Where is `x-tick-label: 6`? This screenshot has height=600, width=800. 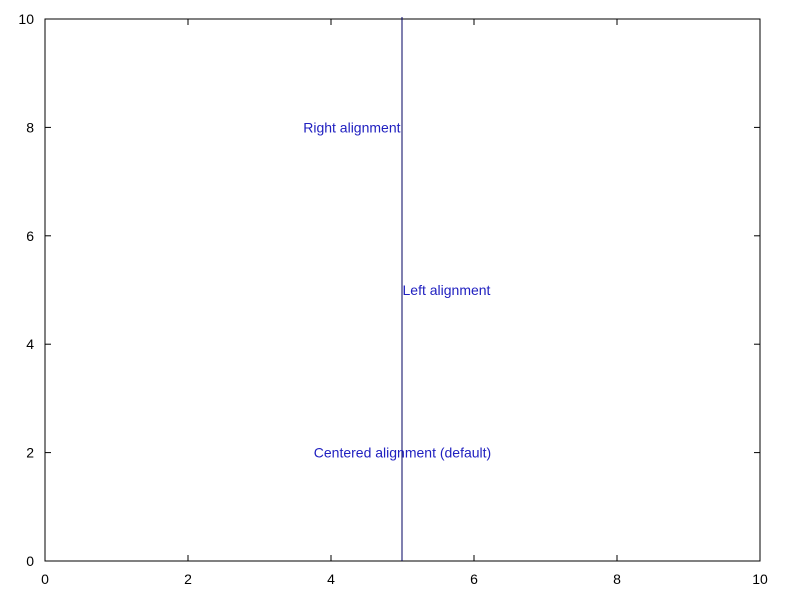
x-tick-label: 6 is located at coordinates (474, 579).